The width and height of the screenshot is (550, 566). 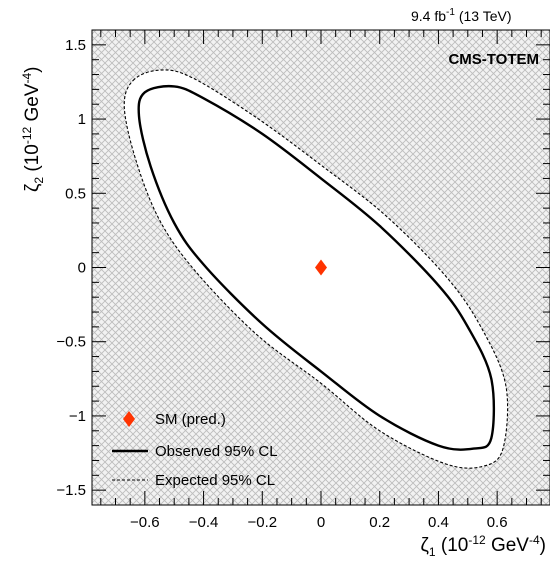 What do you see at coordinates (71, 342) in the screenshot?
I see `y-tick-label: −0.5` at bounding box center [71, 342].